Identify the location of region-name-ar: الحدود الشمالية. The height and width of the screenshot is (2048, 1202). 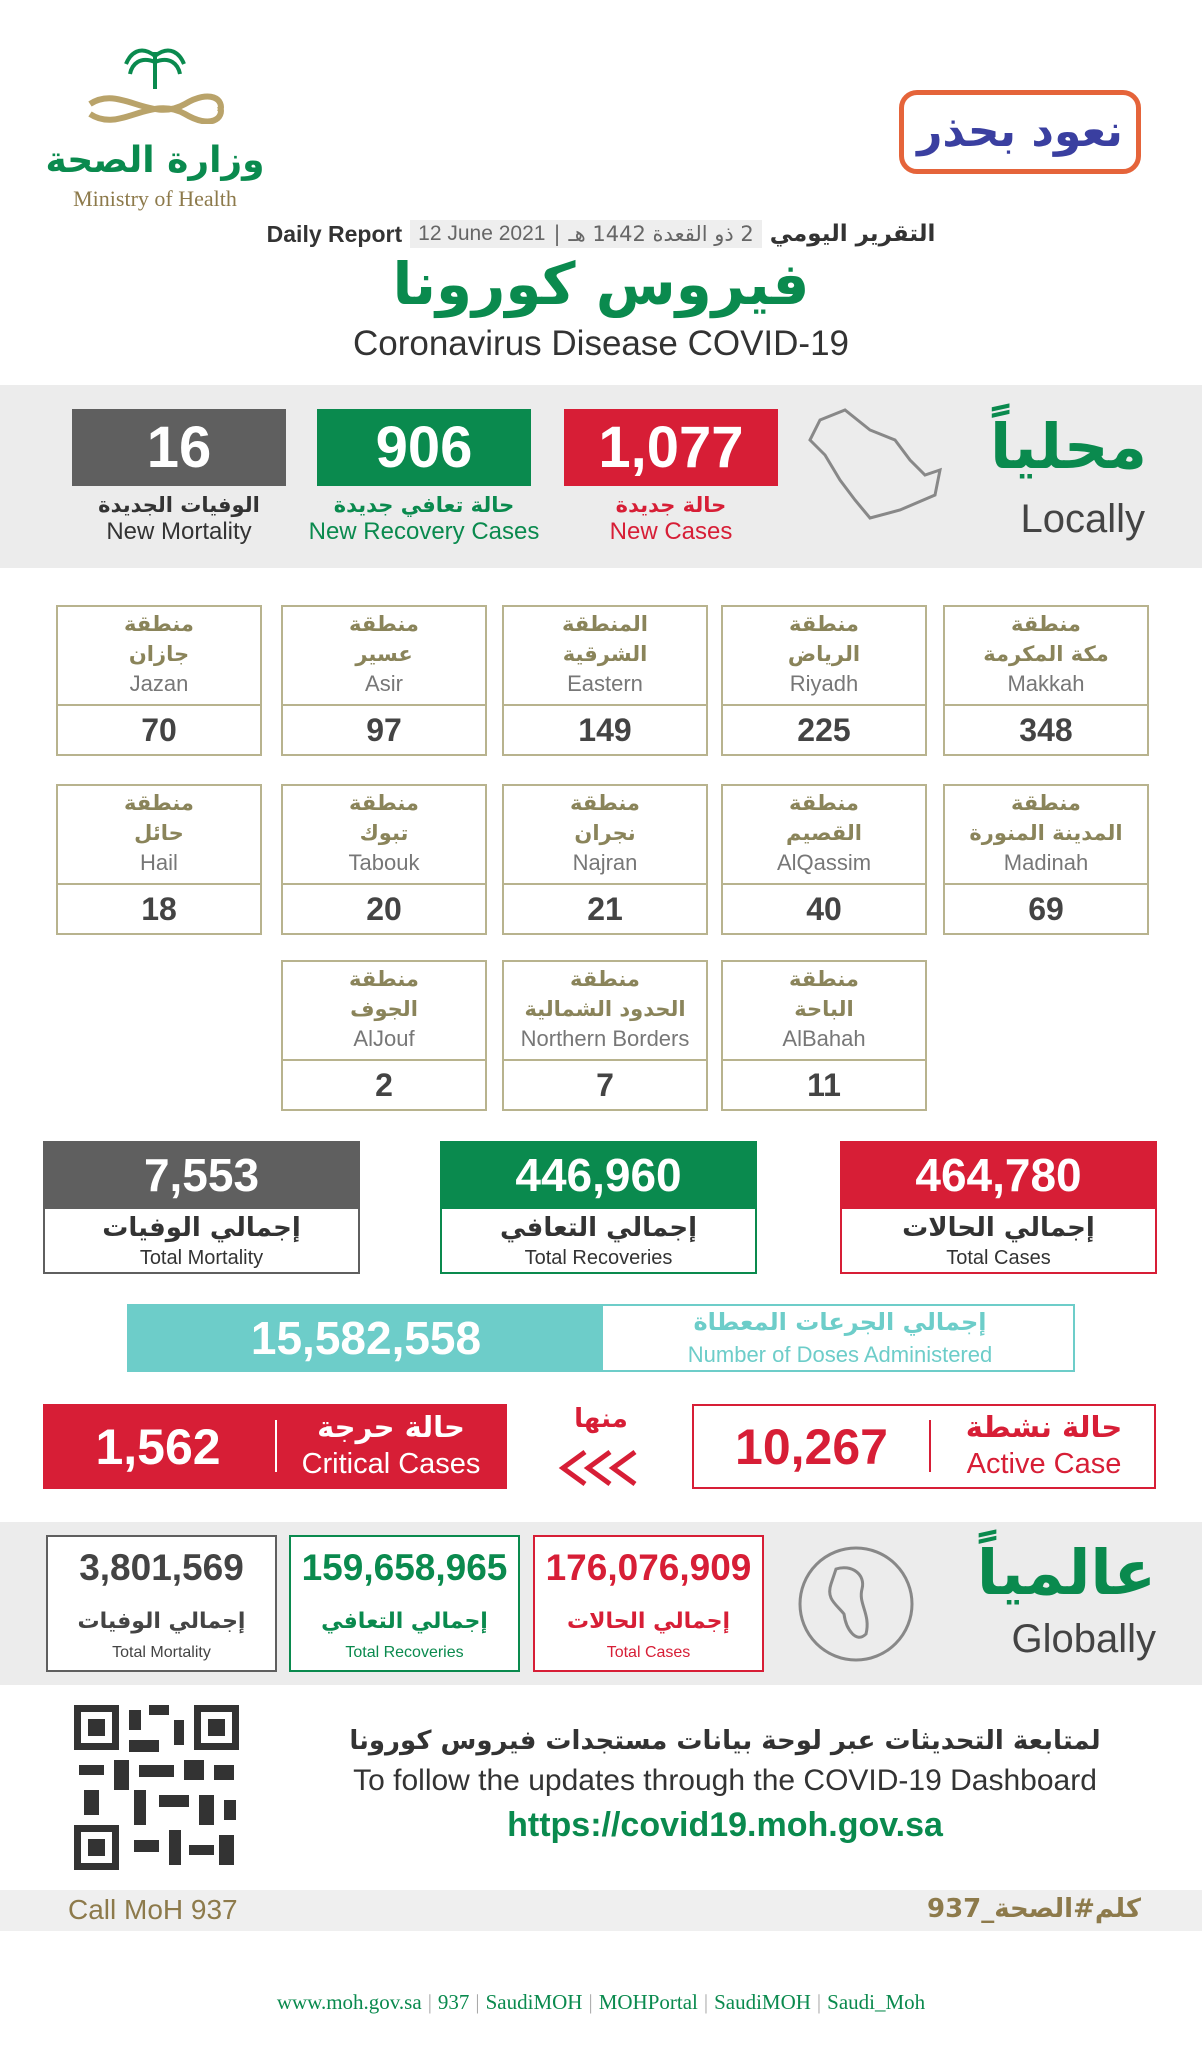
(605, 1009).